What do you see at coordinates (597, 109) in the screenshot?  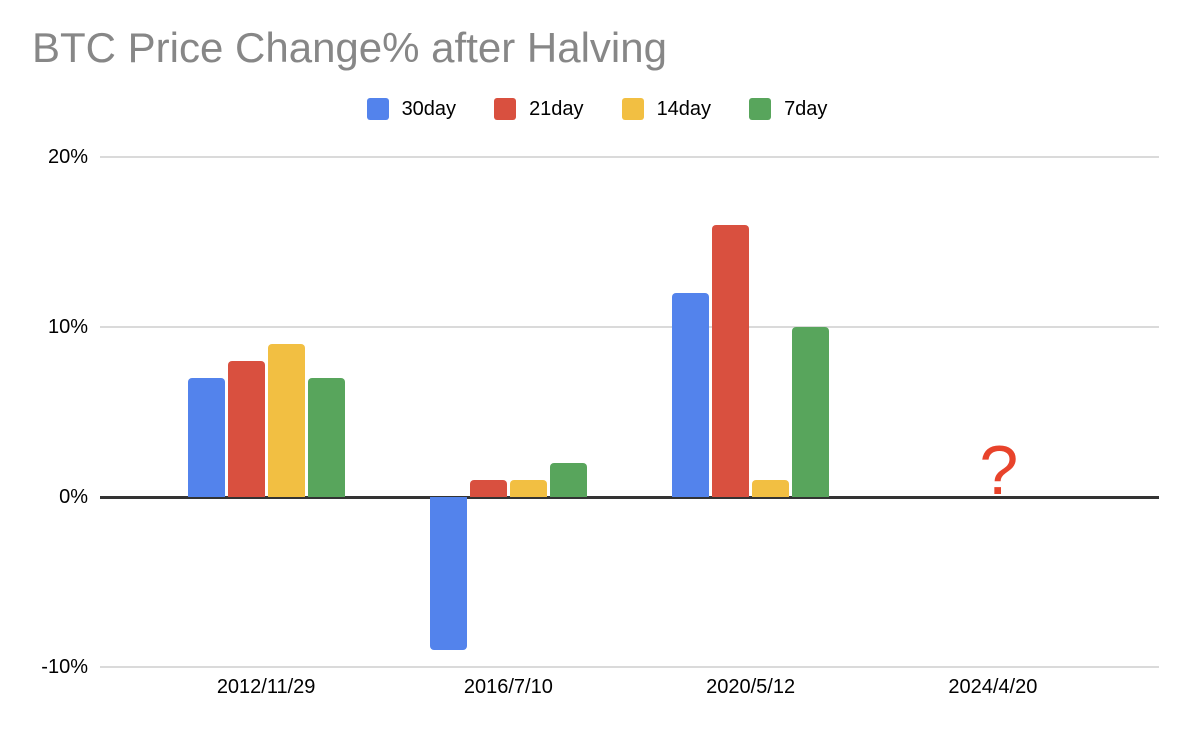 I see `legend: 30day 21day 14day 7day` at bounding box center [597, 109].